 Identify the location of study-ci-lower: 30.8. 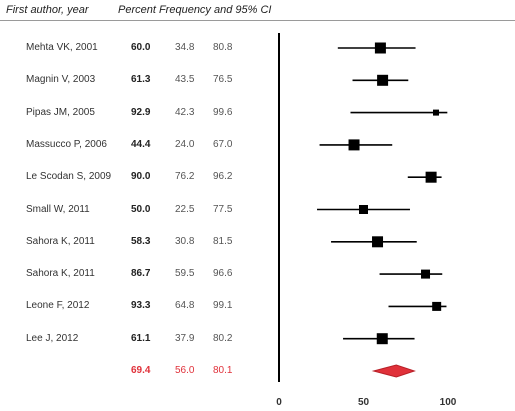
(185, 241).